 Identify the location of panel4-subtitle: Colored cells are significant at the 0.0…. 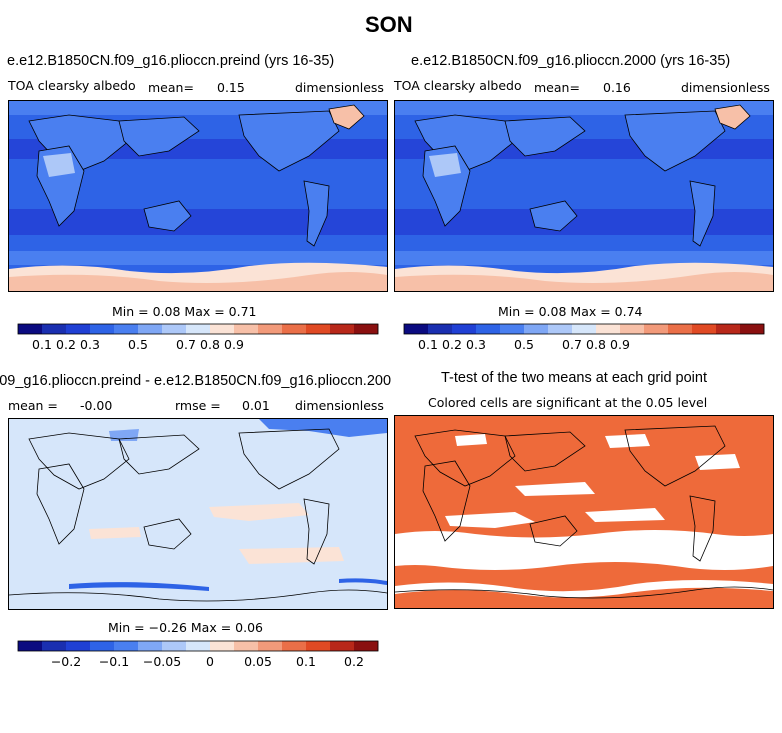
(568, 402).